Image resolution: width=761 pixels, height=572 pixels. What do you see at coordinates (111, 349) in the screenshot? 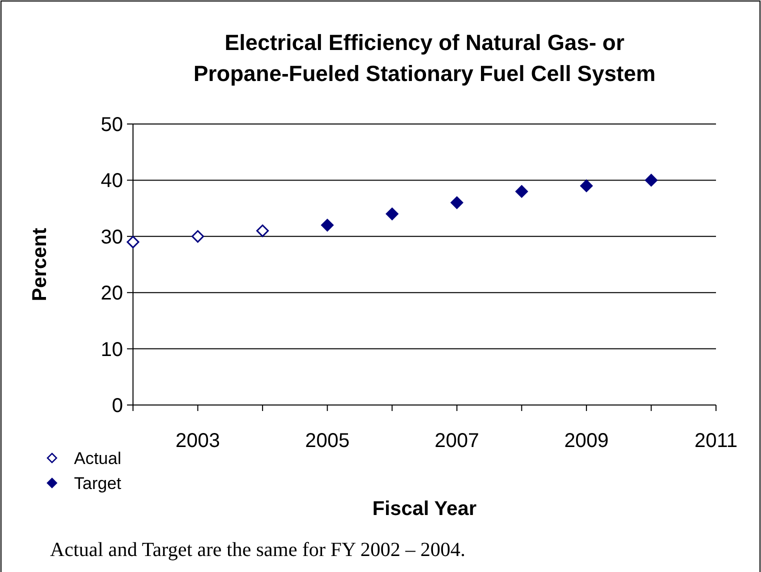
I see `y-tick-label: 10` at bounding box center [111, 349].